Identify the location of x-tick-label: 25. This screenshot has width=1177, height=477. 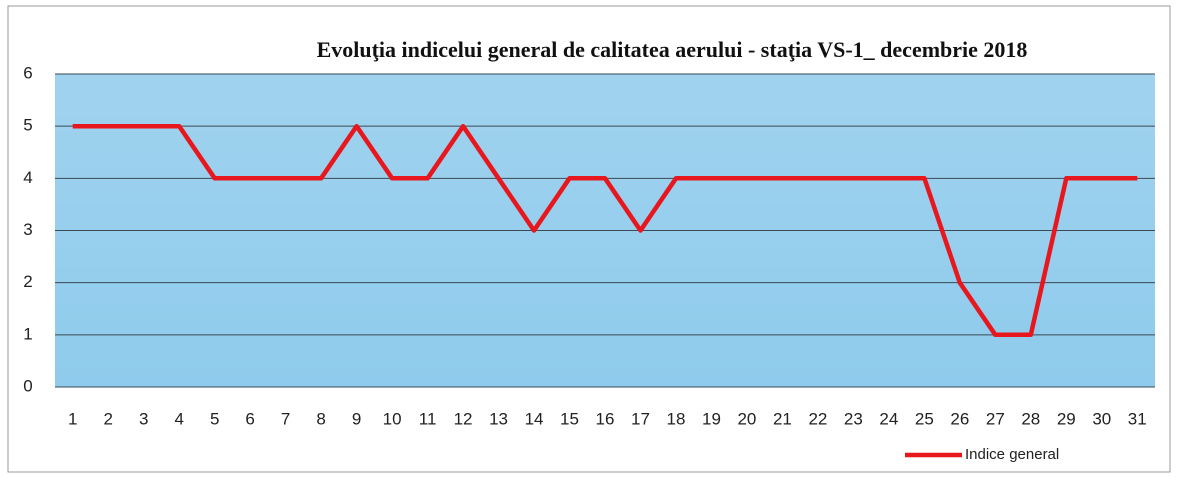
(924, 418).